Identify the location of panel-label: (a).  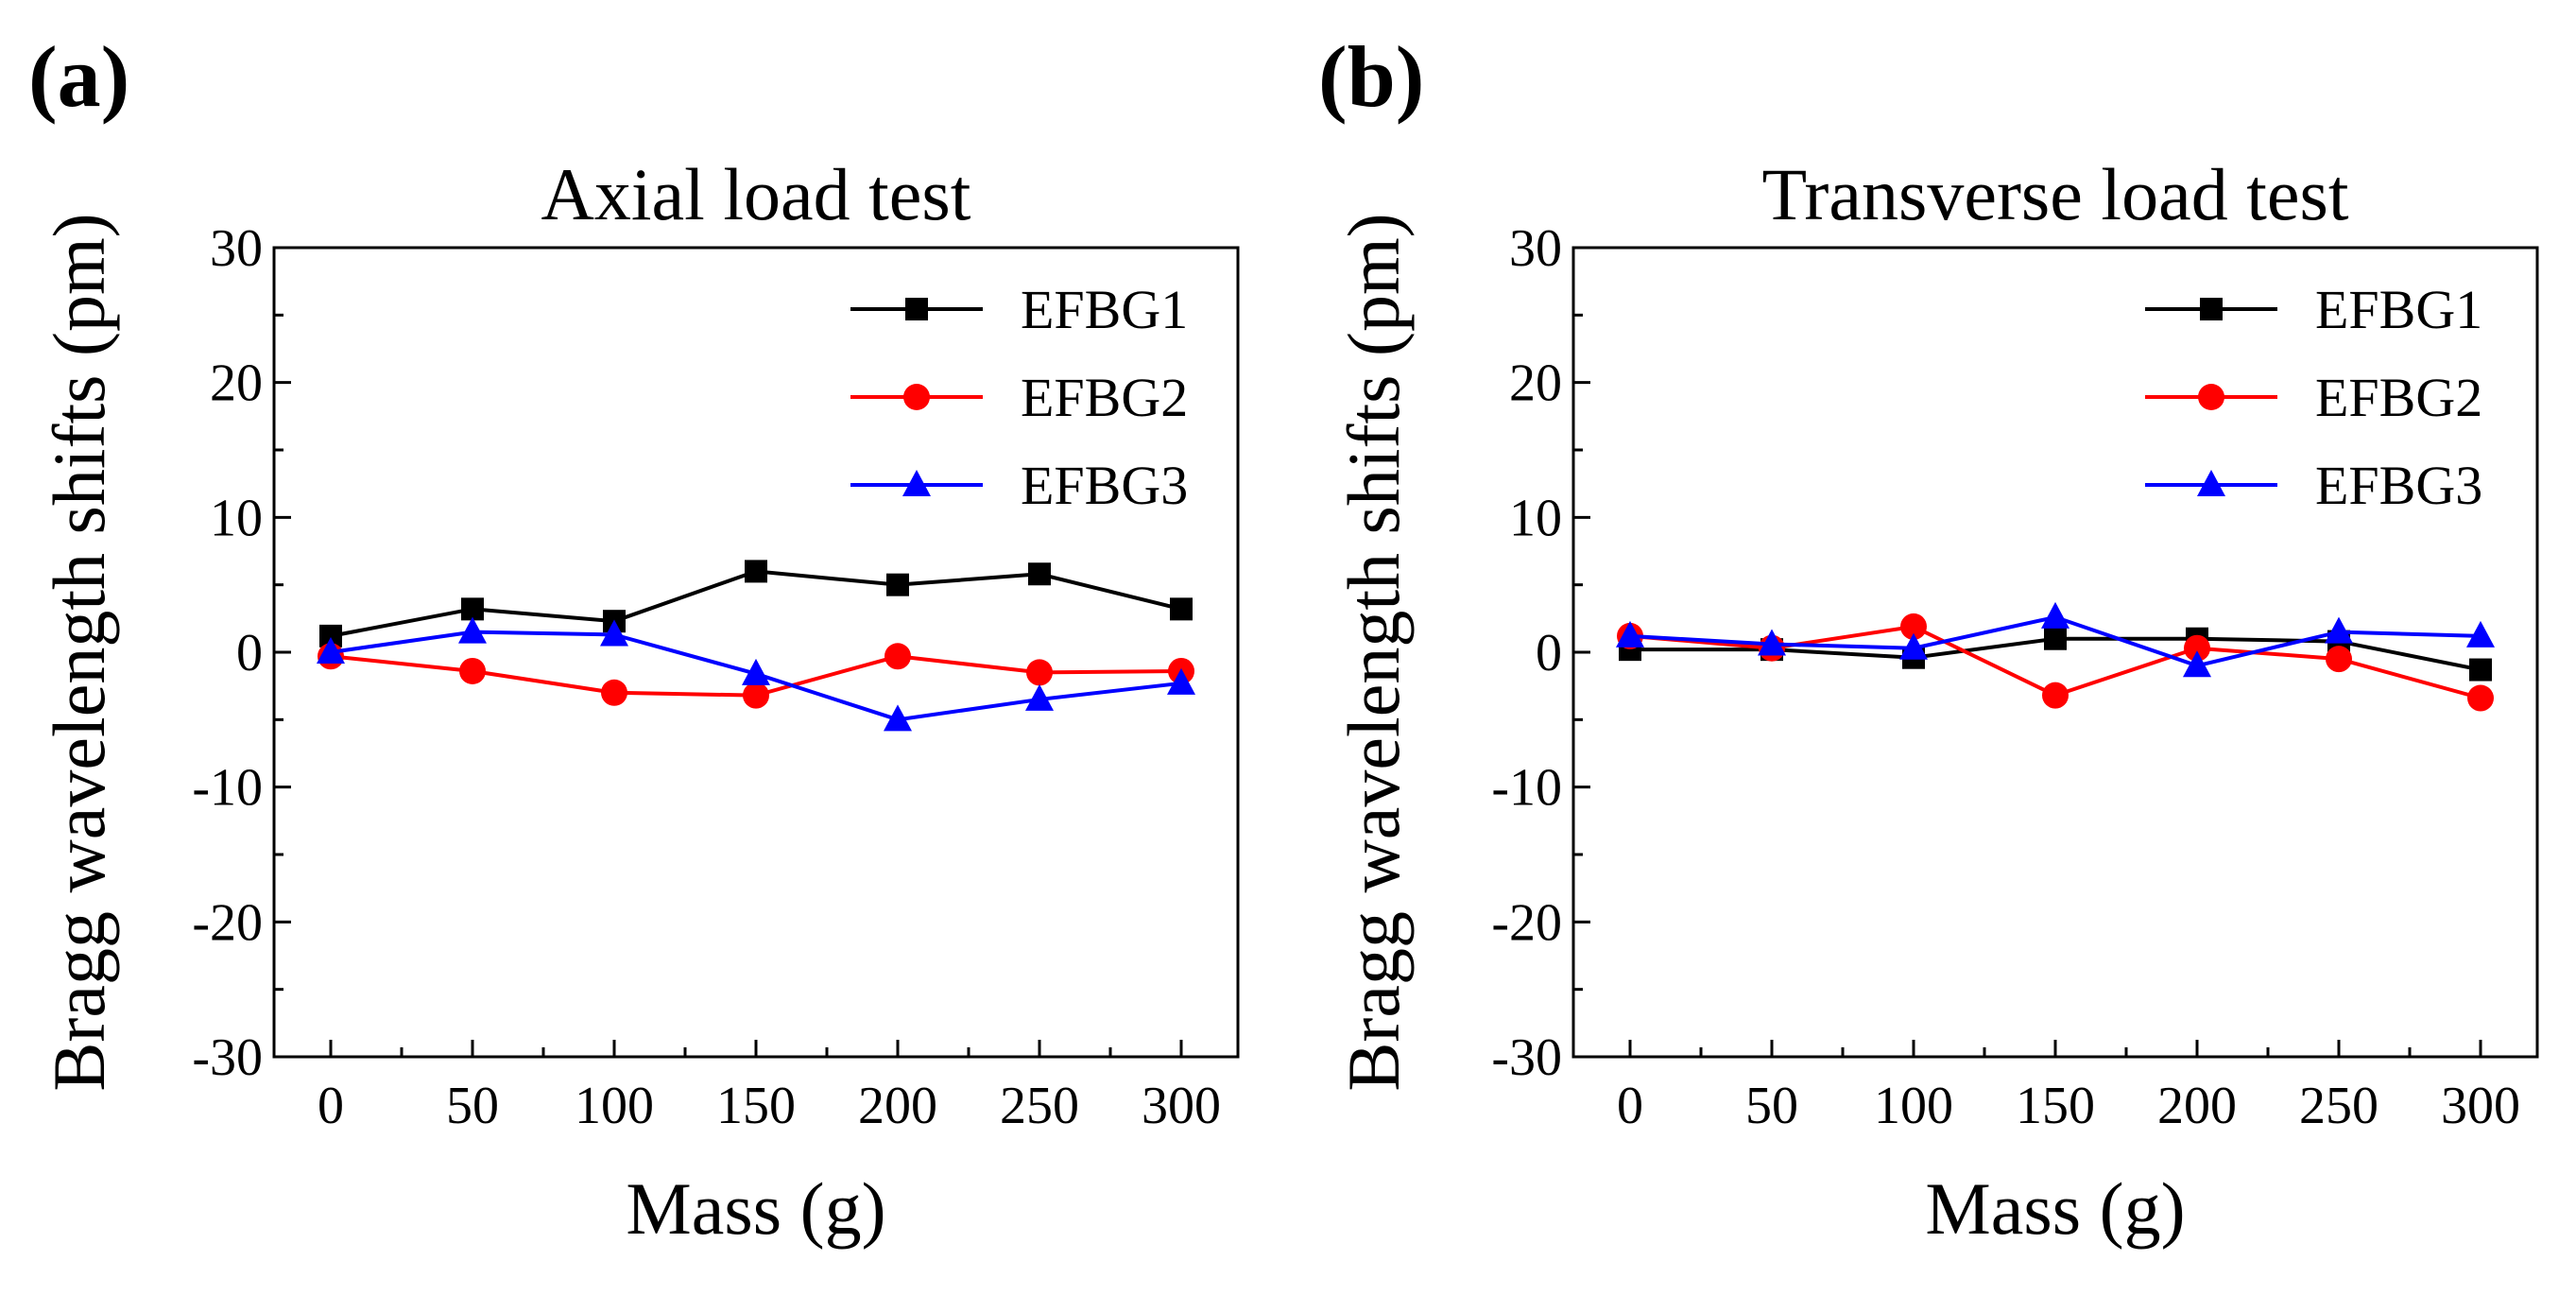
(78, 76).